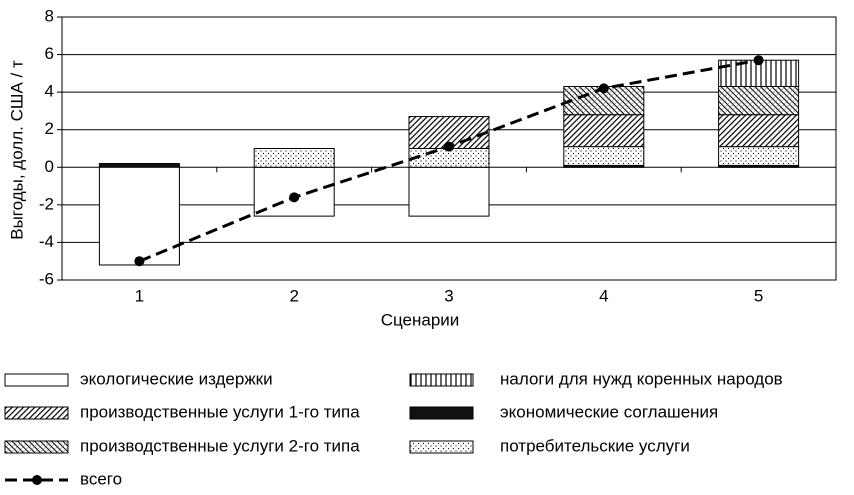 This screenshot has width=854, height=495. Describe the element at coordinates (220, 445) in the screenshot. I see `legend-label: производственные услуги 2-го типа` at that location.